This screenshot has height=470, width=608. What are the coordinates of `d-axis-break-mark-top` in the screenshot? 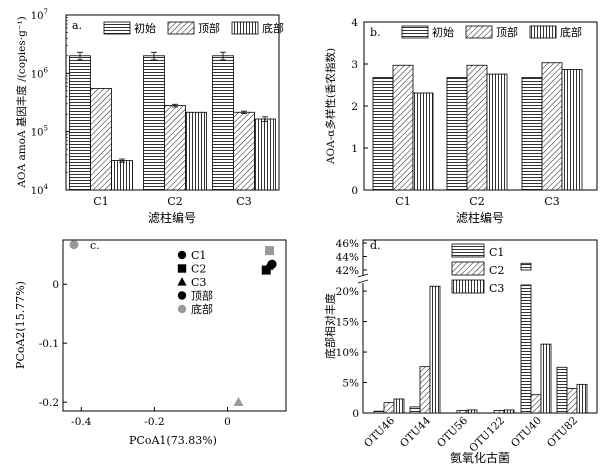 It's located at (363, 275).